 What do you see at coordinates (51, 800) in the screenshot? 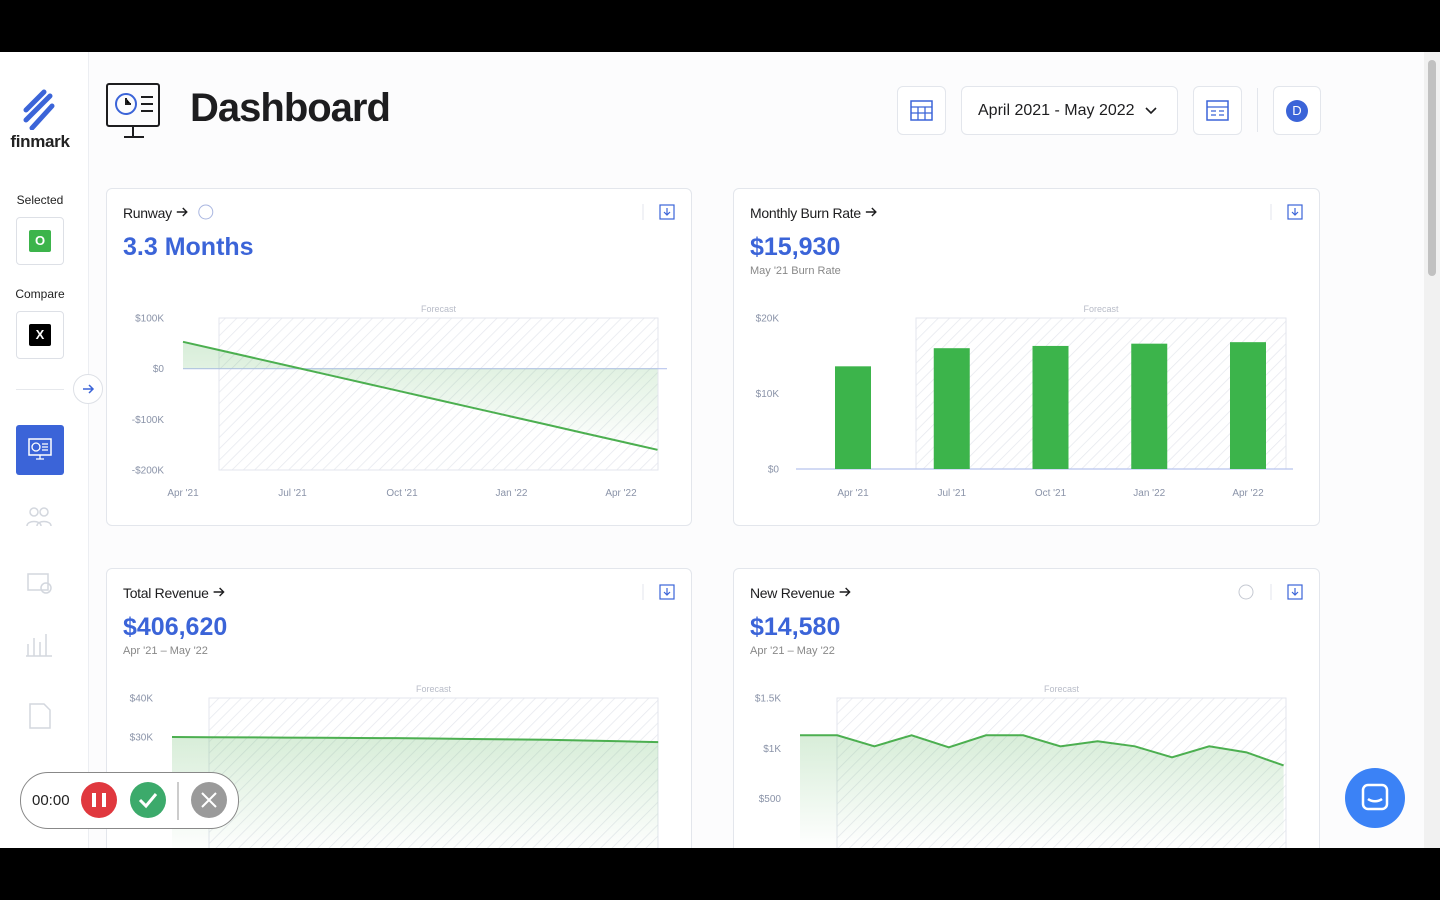
I see `timer: 00:00` at bounding box center [51, 800].